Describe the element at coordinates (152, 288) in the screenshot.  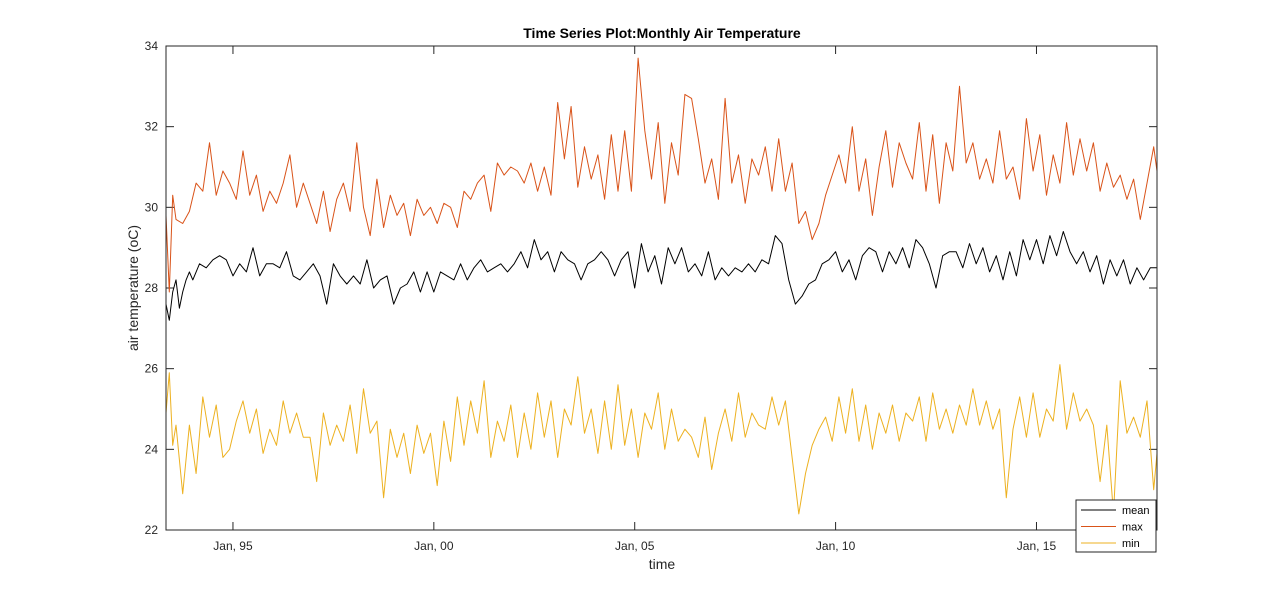
I see `y-tick-label: 28` at that location.